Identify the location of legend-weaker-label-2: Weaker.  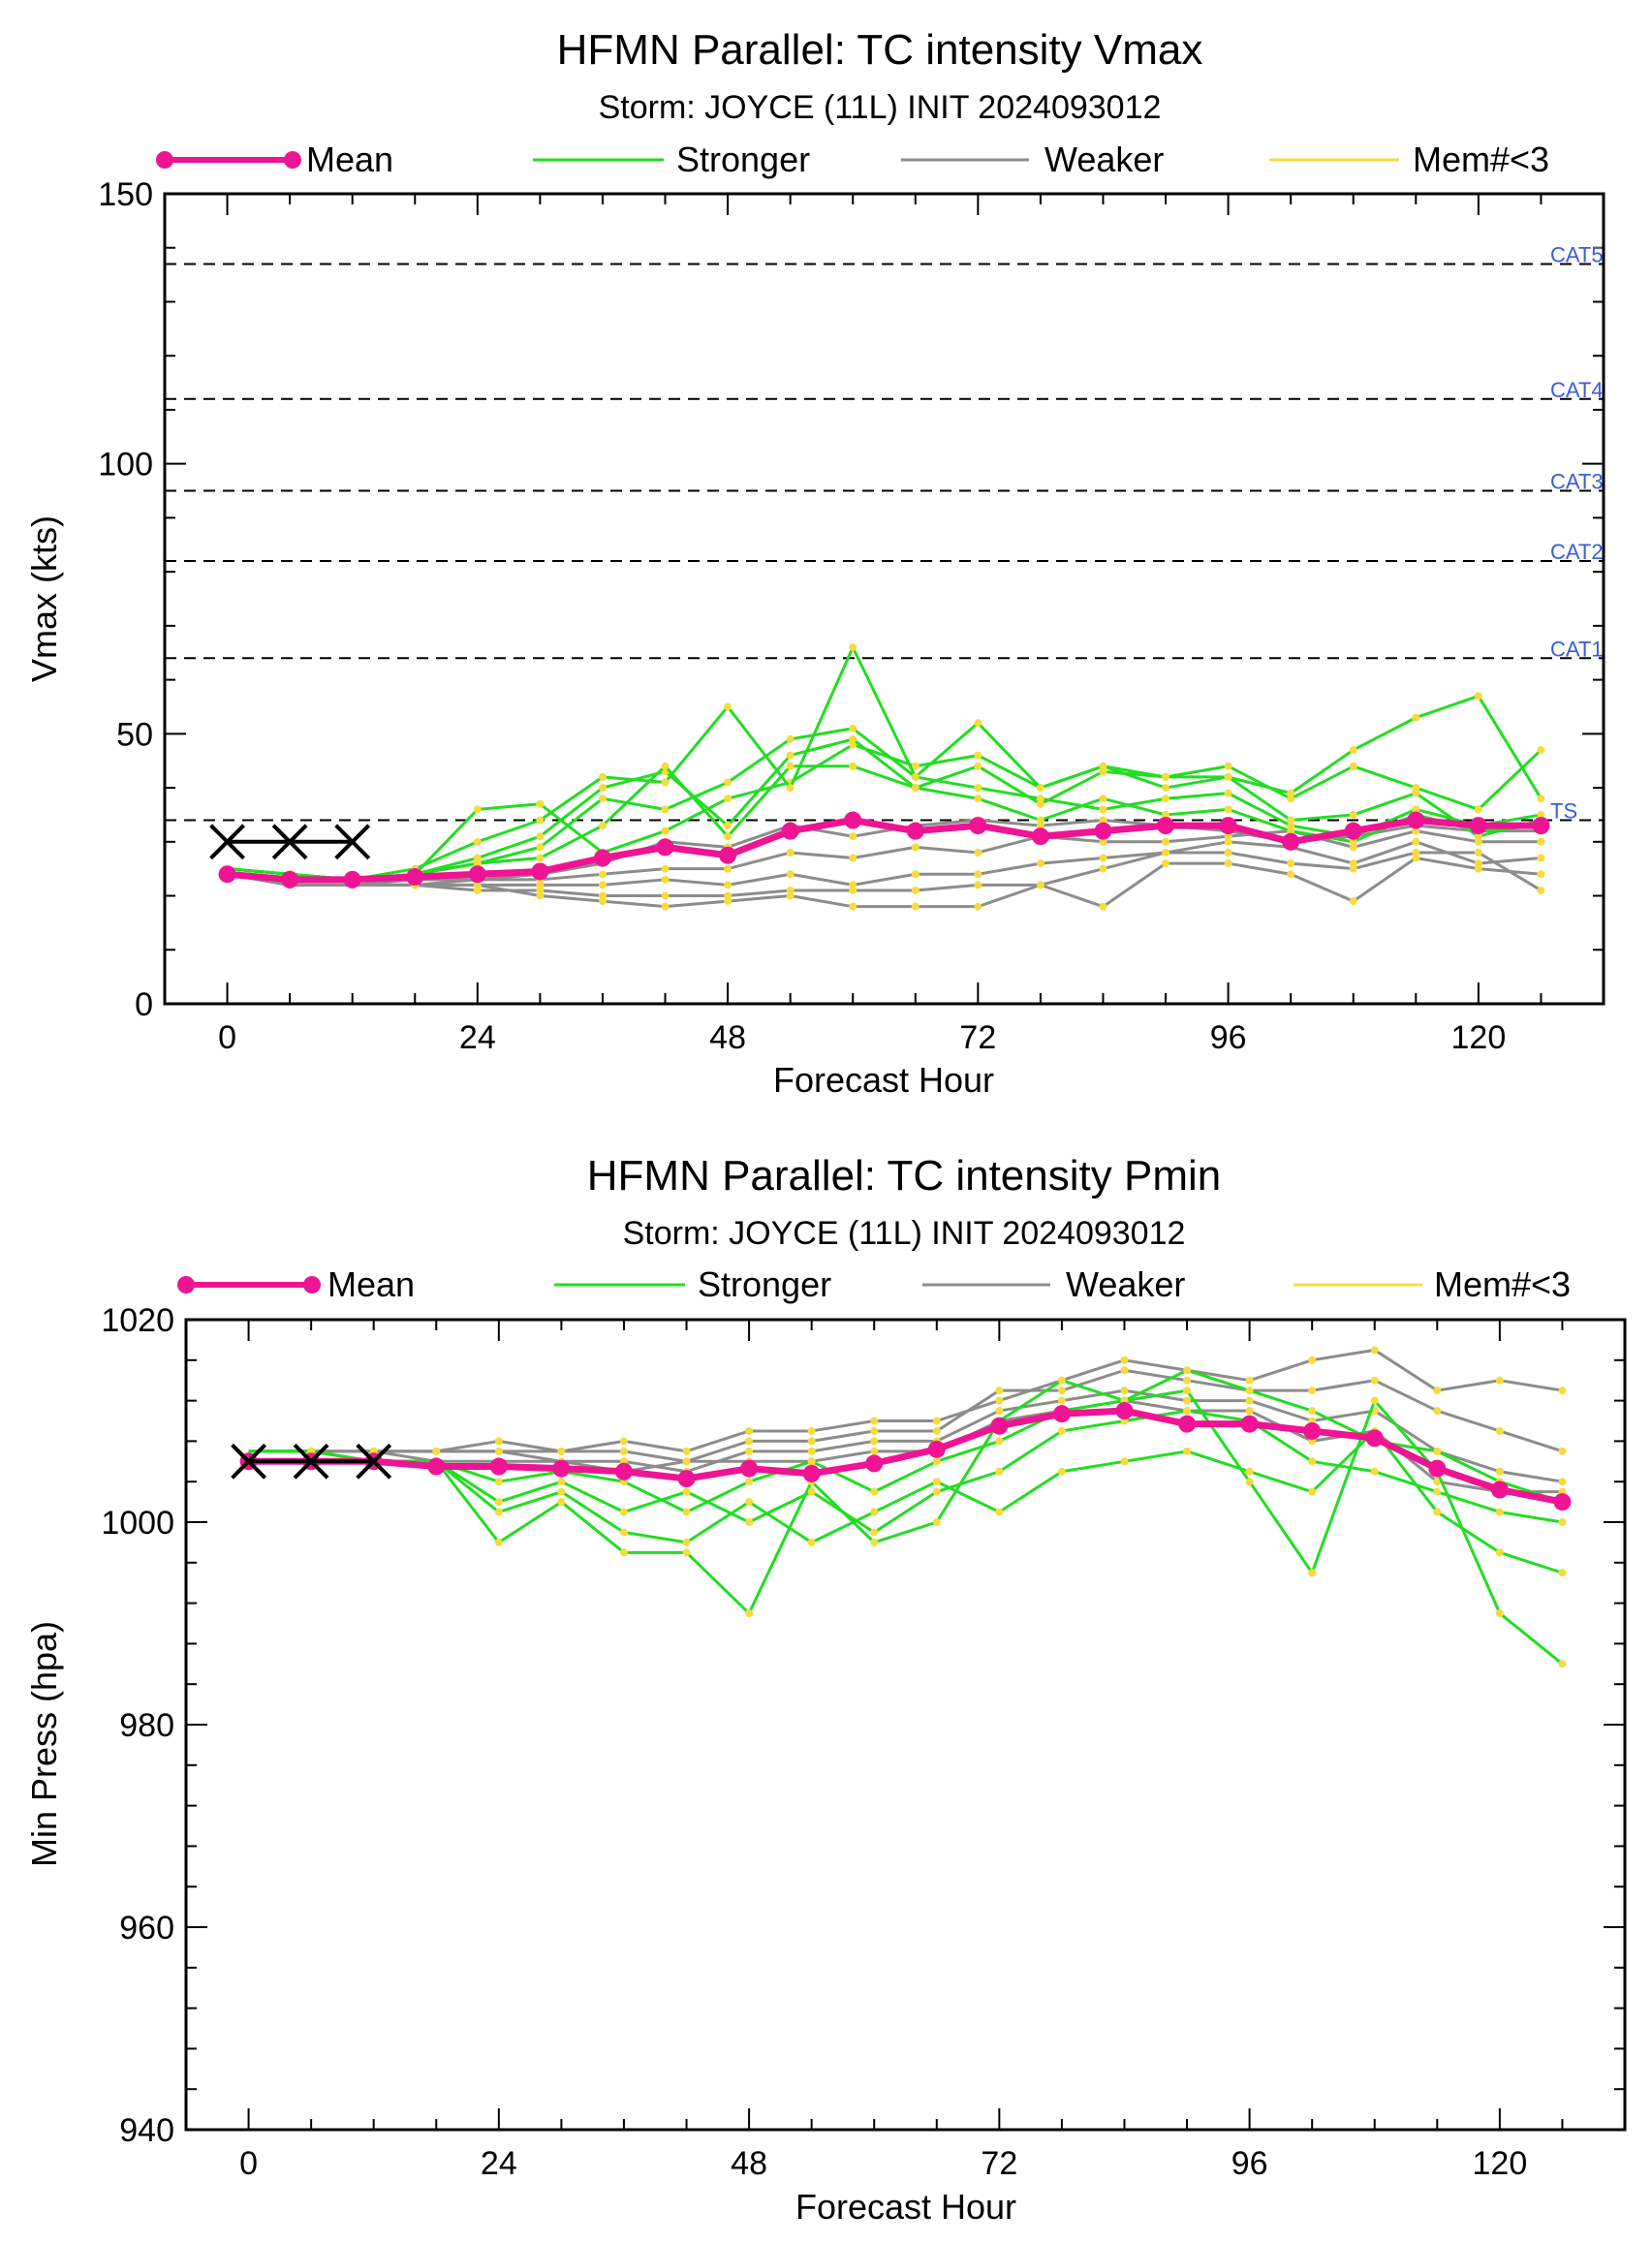
(1125, 1284).